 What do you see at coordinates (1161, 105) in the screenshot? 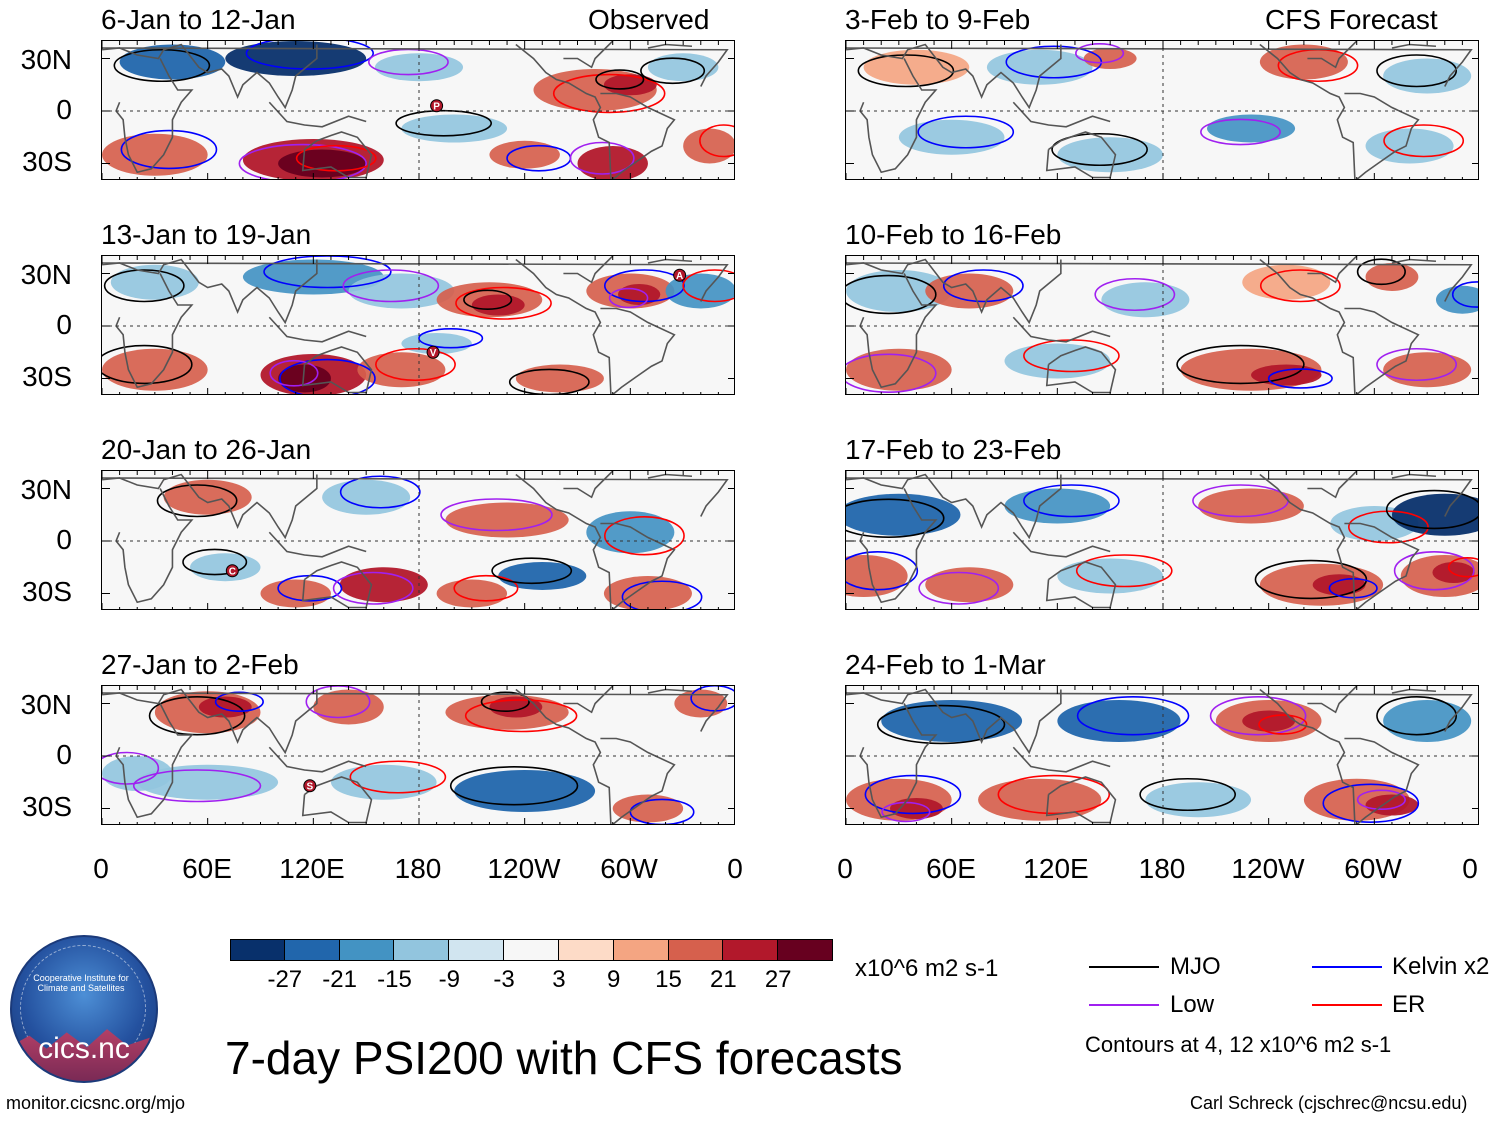
I see `wave-contours` at bounding box center [1161, 105].